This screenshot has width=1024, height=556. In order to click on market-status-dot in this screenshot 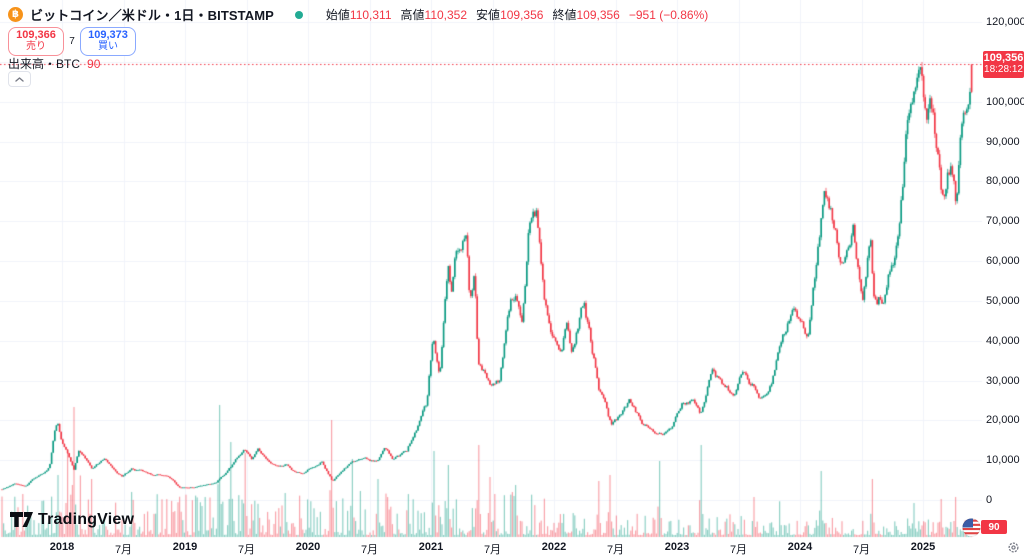, I will do `click(298, 14)`.